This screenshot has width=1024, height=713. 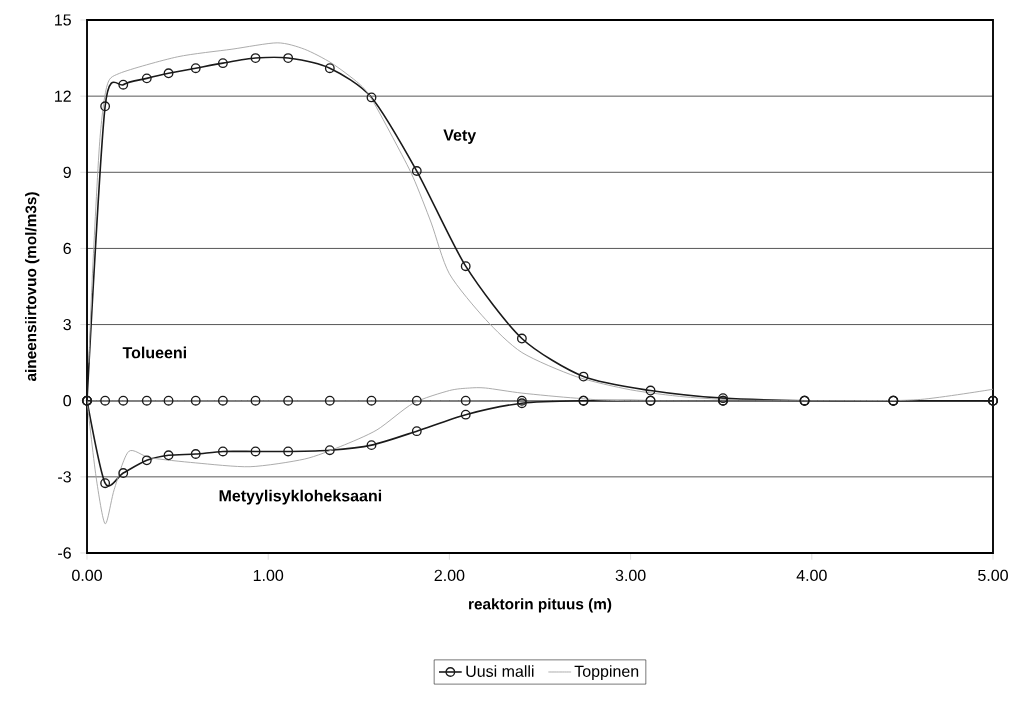 I want to click on legend-label: Uusi malli, so click(x=500, y=671).